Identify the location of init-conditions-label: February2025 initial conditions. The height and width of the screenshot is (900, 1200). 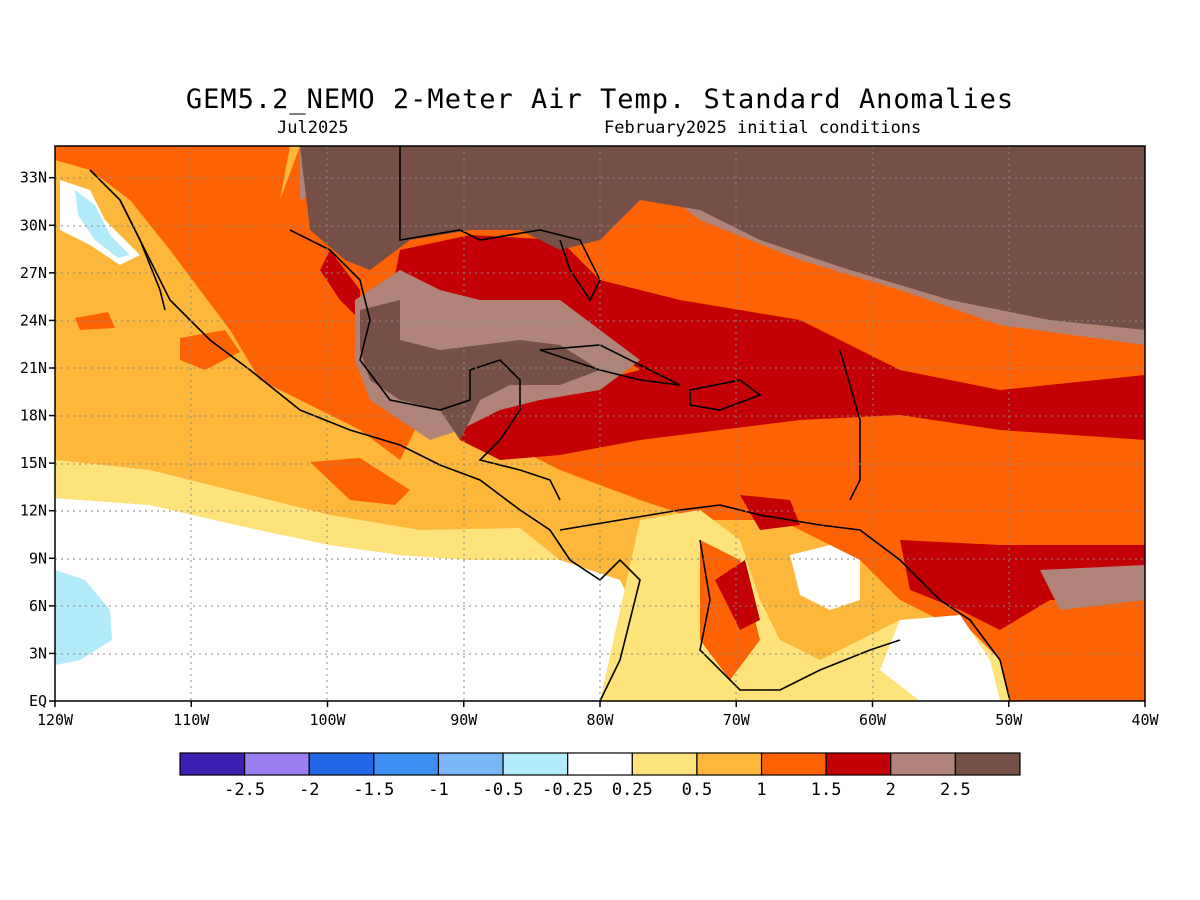
(763, 128).